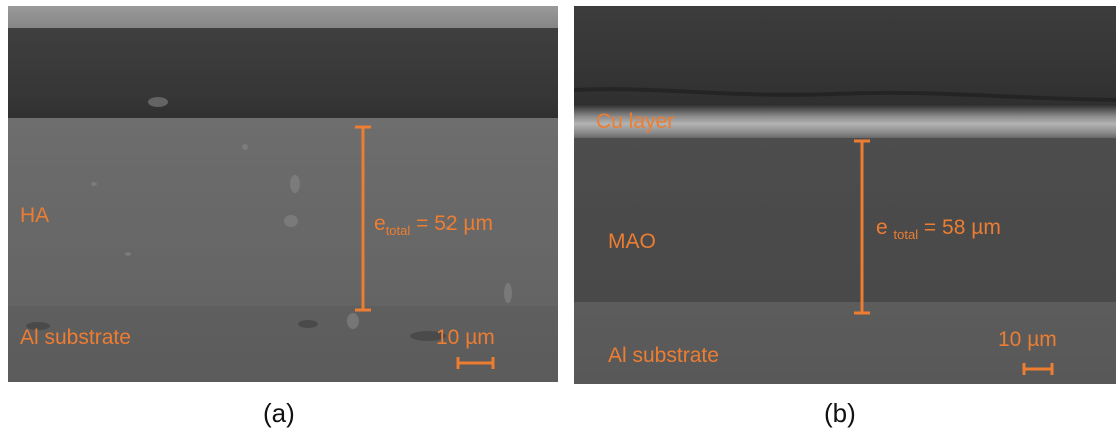 The image size is (1120, 436). Describe the element at coordinates (35, 215) in the screenshot. I see `ha-label: HA` at that location.